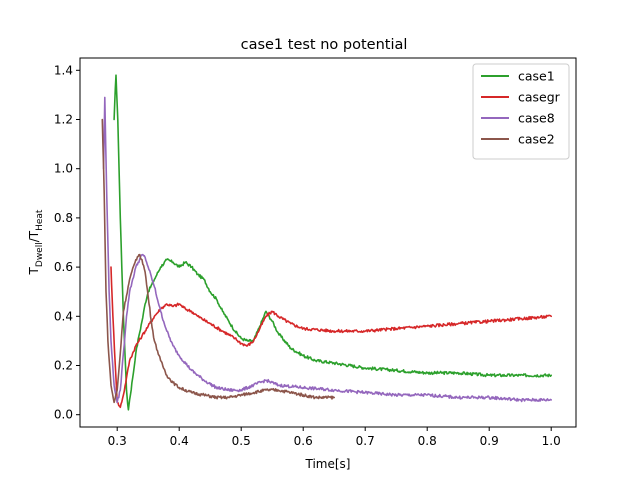  What do you see at coordinates (63, 70) in the screenshot?
I see `y-tick-label: 1.4` at bounding box center [63, 70].